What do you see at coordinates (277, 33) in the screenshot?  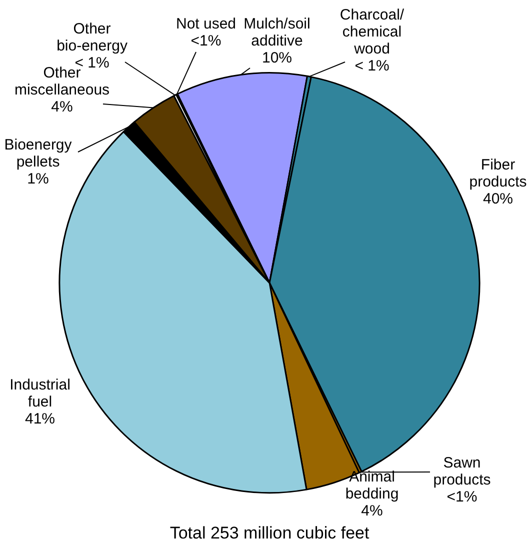 I see `slice-label: Mulch/soil additive` at bounding box center [277, 33].